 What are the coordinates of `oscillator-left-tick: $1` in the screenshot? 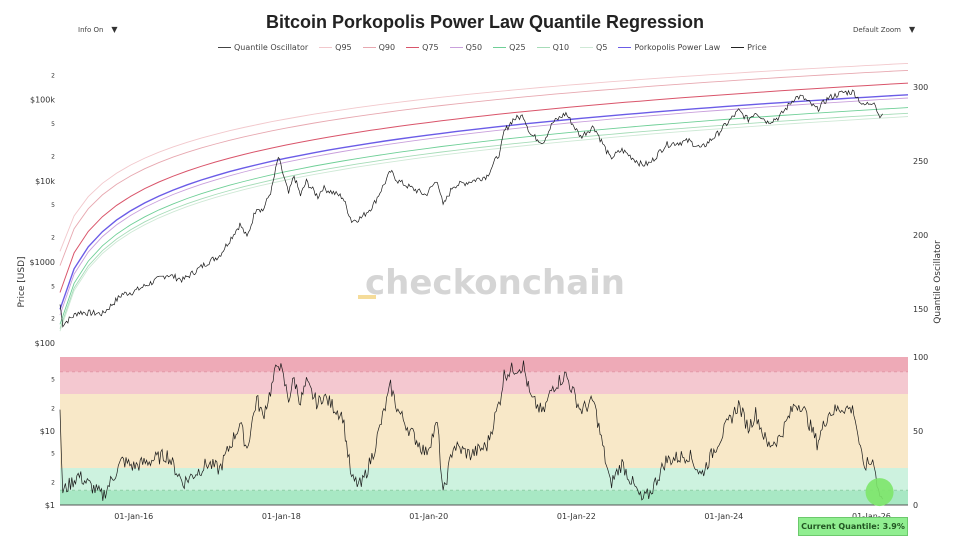 It's located at (50, 505).